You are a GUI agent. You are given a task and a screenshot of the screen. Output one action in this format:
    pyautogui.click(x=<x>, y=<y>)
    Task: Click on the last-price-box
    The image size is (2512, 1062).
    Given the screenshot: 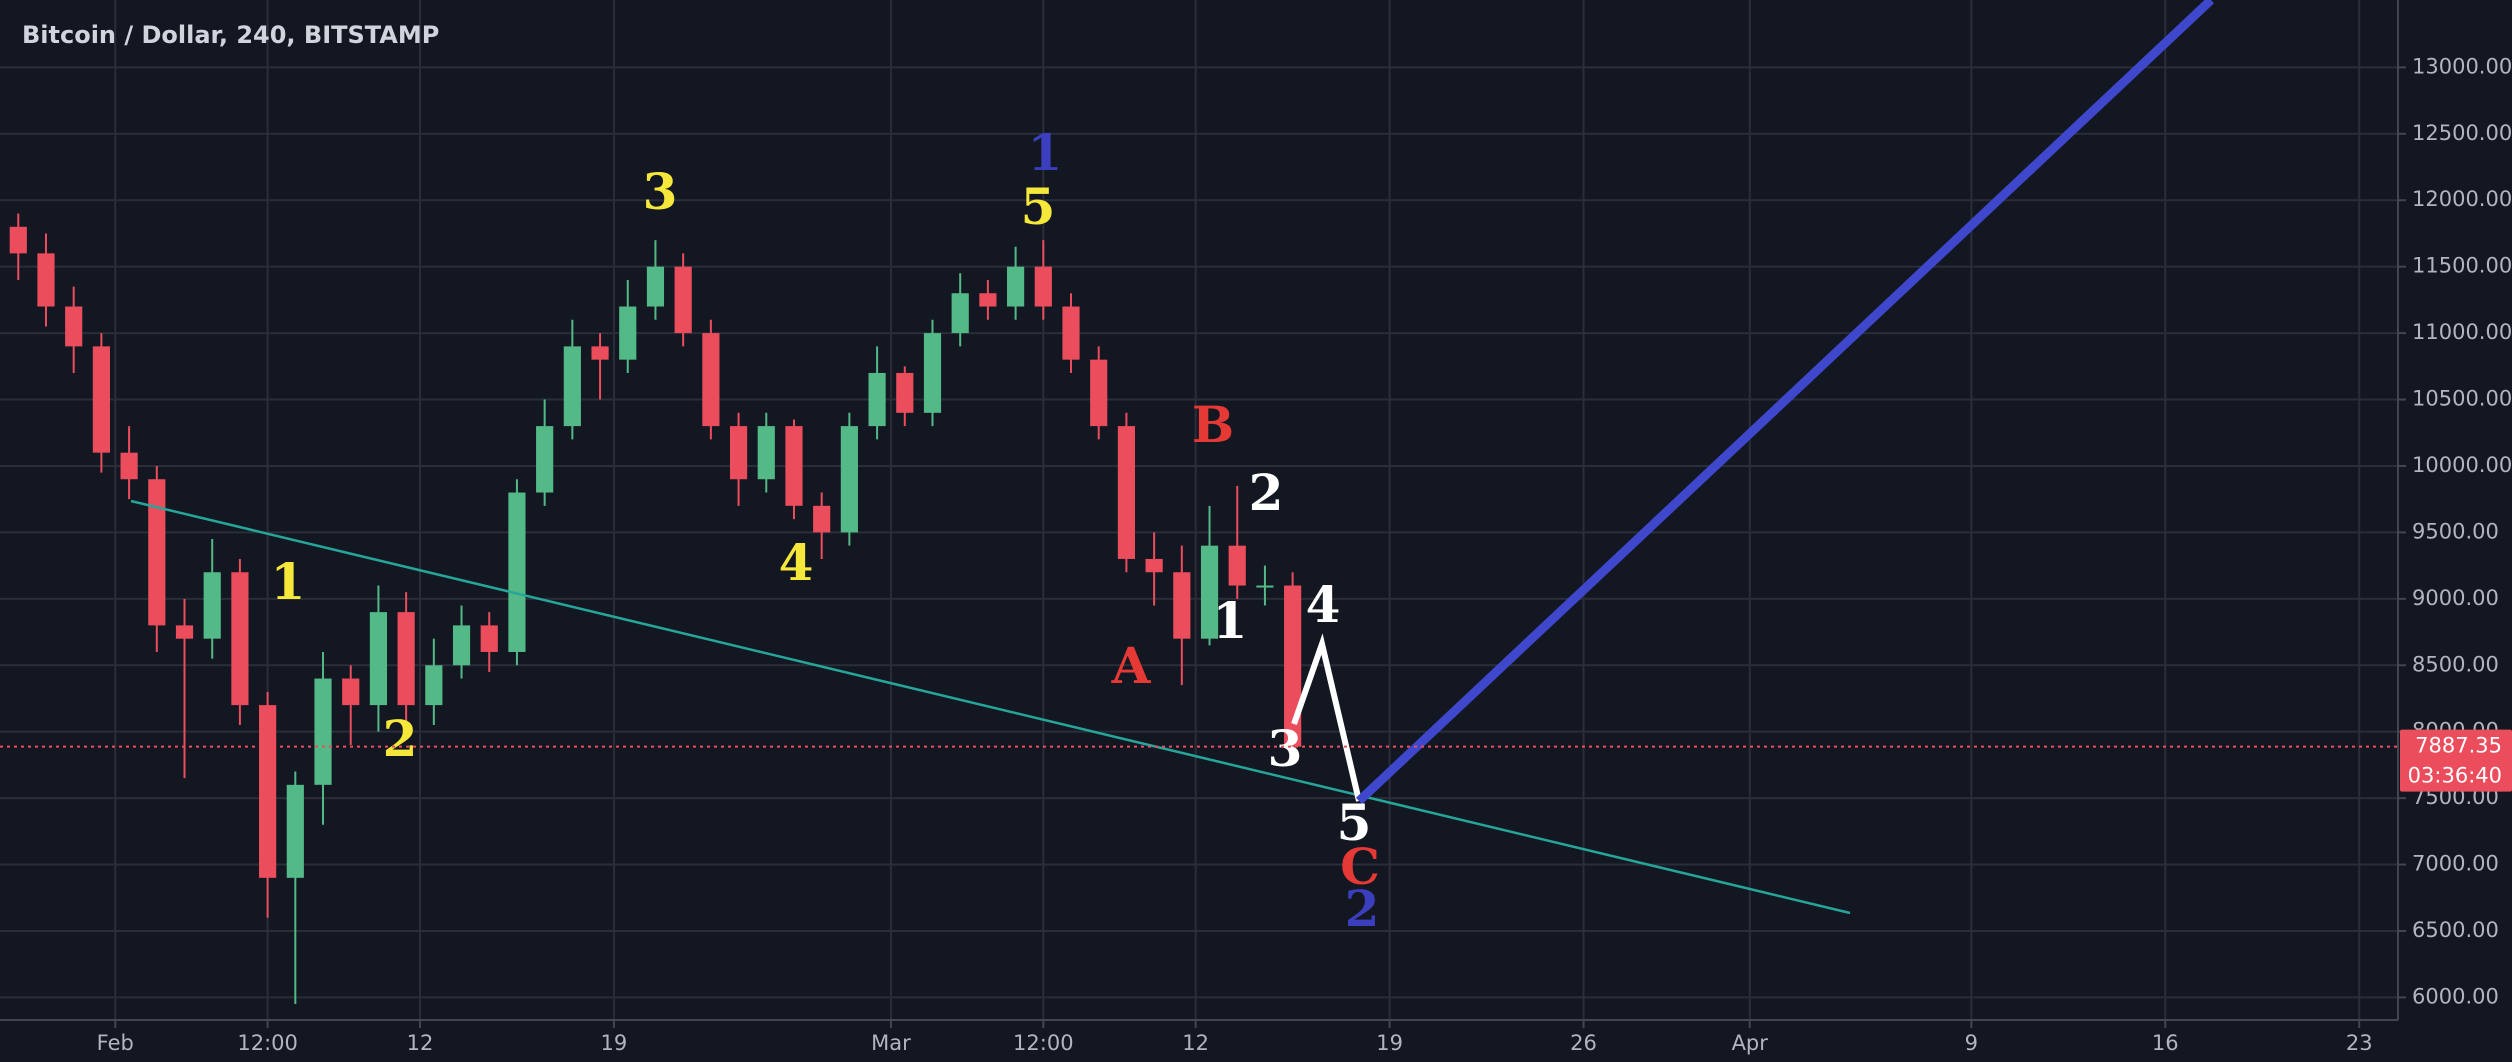 What is the action you would take?
    pyautogui.click(x=2456, y=760)
    